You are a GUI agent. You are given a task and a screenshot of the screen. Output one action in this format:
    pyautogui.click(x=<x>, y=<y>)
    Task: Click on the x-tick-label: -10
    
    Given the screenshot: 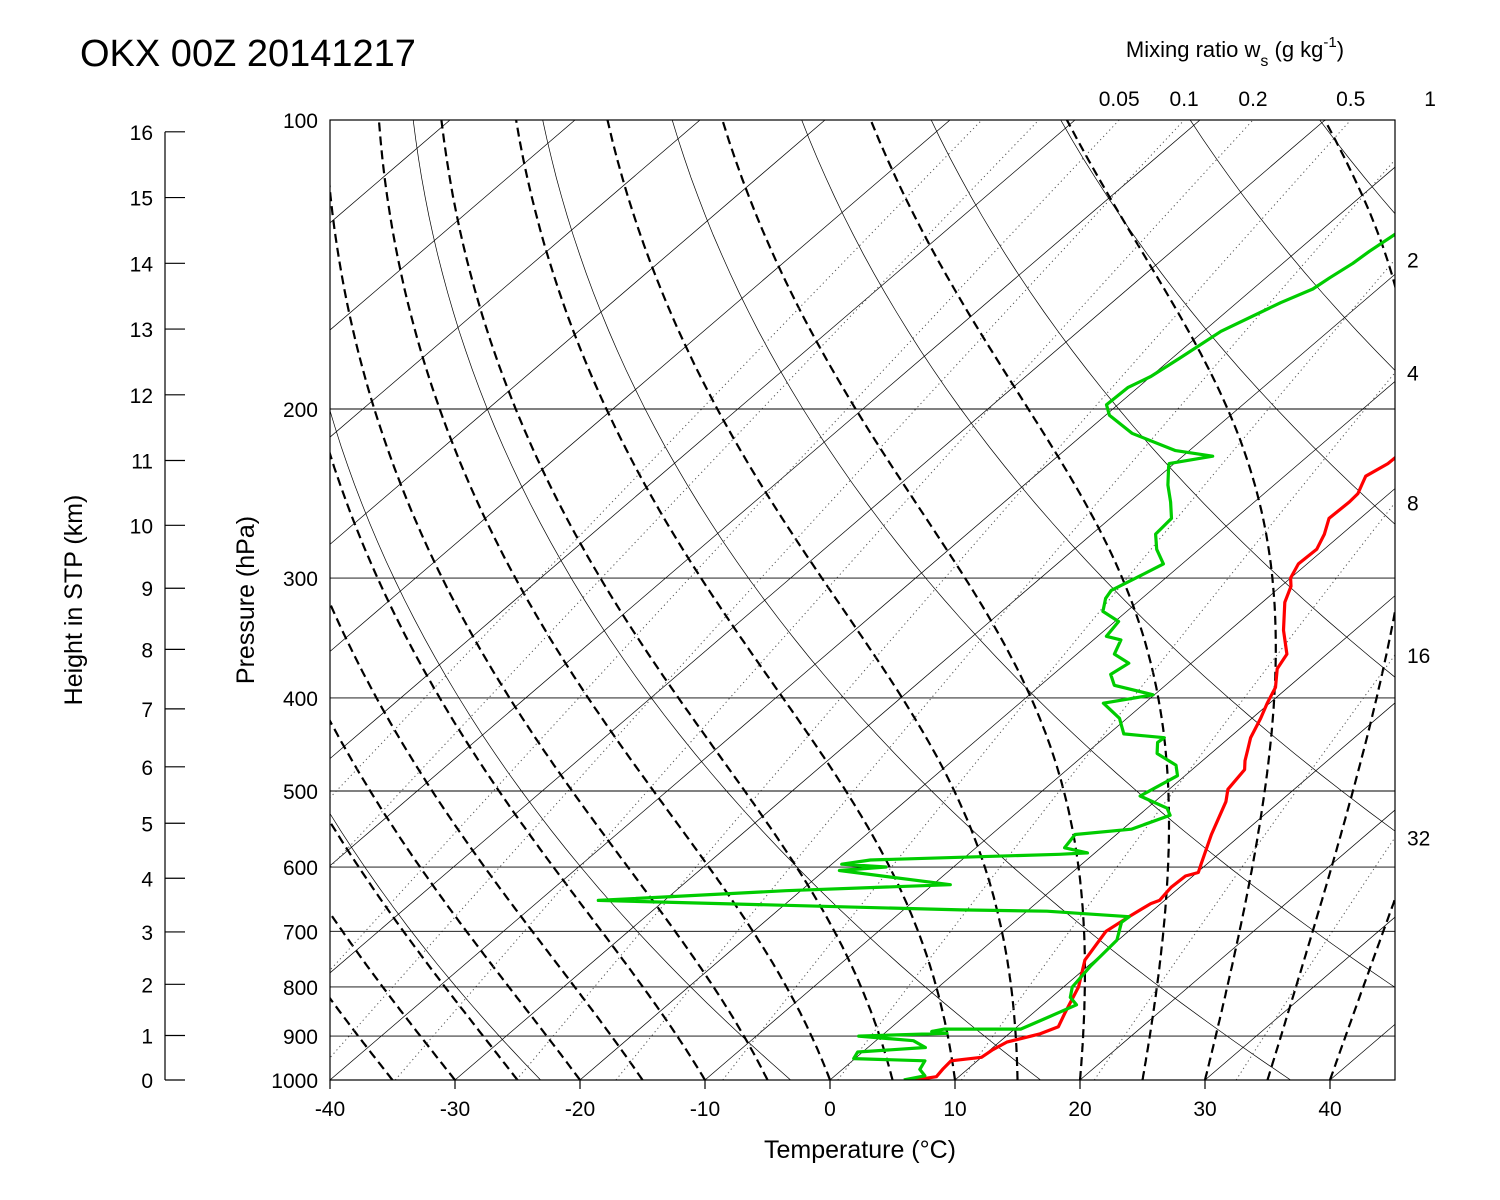 What is the action you would take?
    pyautogui.click(x=705, y=1109)
    